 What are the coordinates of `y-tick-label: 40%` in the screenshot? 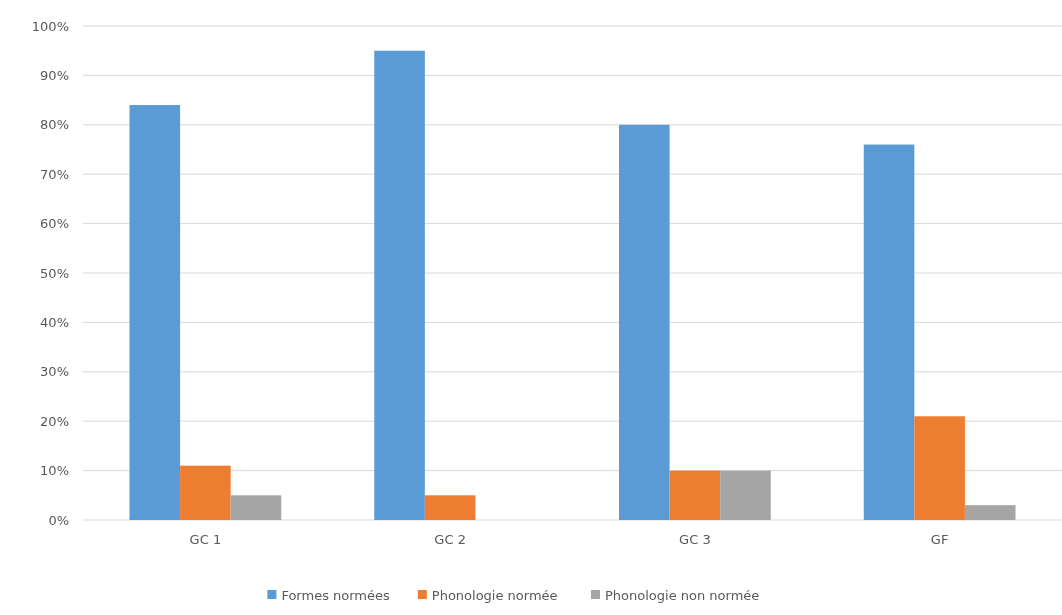 It's located at (54, 322).